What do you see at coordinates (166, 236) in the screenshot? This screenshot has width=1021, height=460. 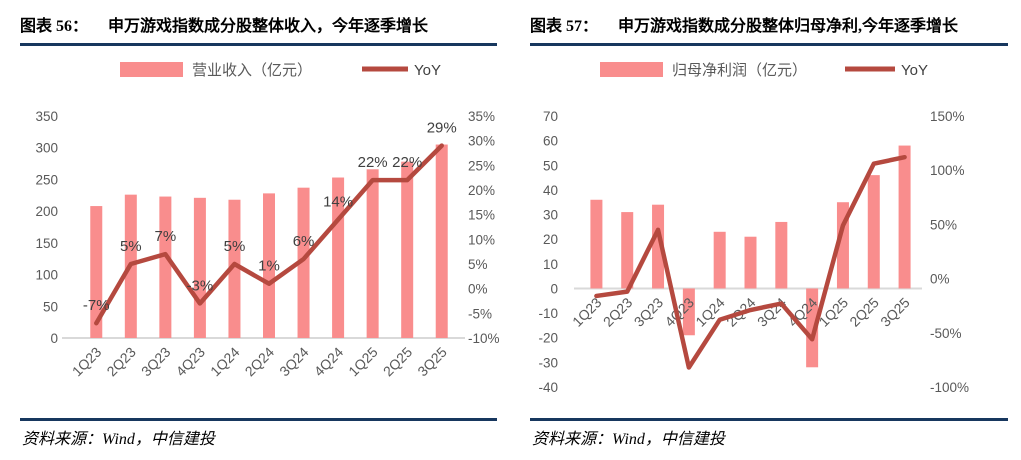 I see `yoy-data-label: 7%` at bounding box center [166, 236].